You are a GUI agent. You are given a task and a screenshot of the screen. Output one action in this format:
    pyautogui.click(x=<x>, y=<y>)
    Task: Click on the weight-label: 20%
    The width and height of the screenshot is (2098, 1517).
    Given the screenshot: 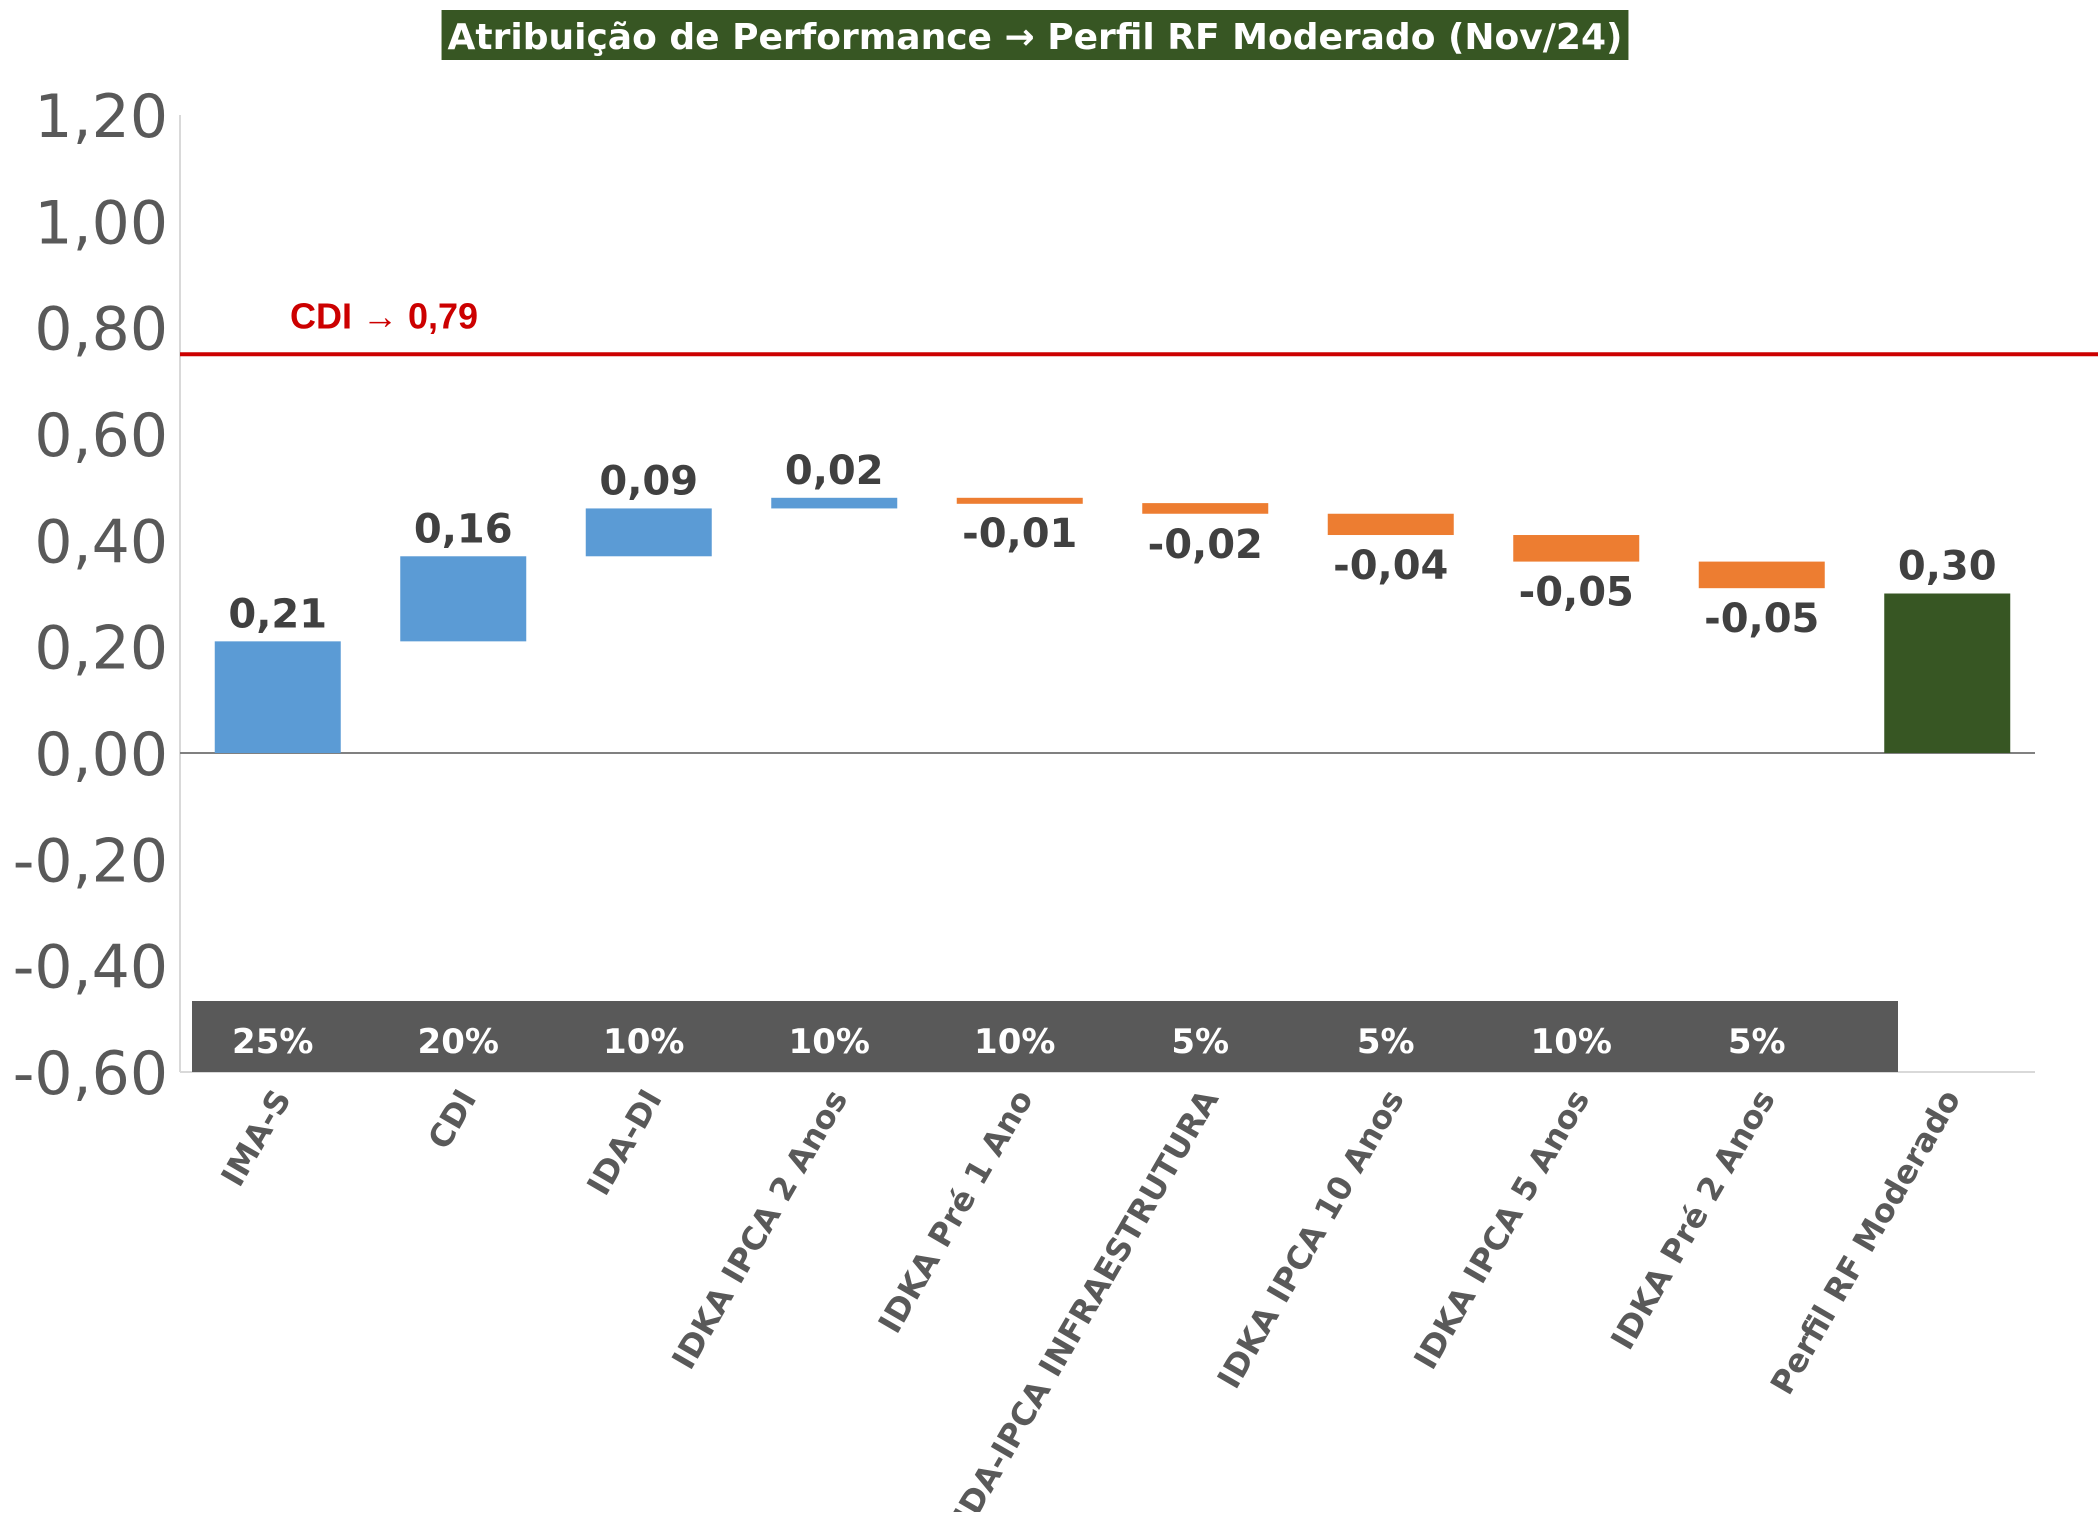 What is the action you would take?
    pyautogui.click(x=458, y=1042)
    